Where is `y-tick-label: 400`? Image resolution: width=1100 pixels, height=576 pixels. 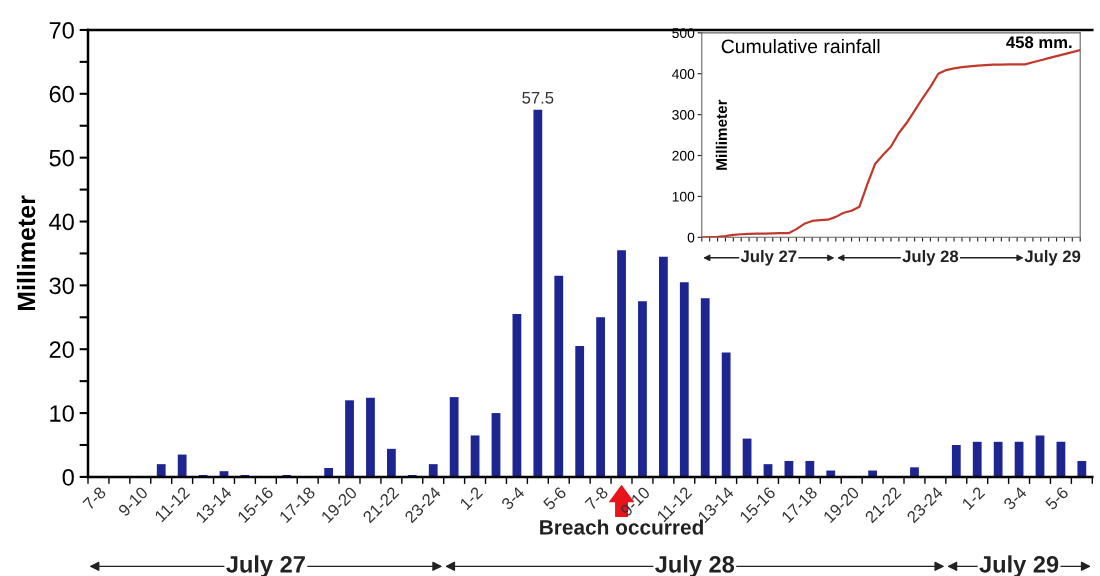
y-tick-label: 400 is located at coordinates (683, 74).